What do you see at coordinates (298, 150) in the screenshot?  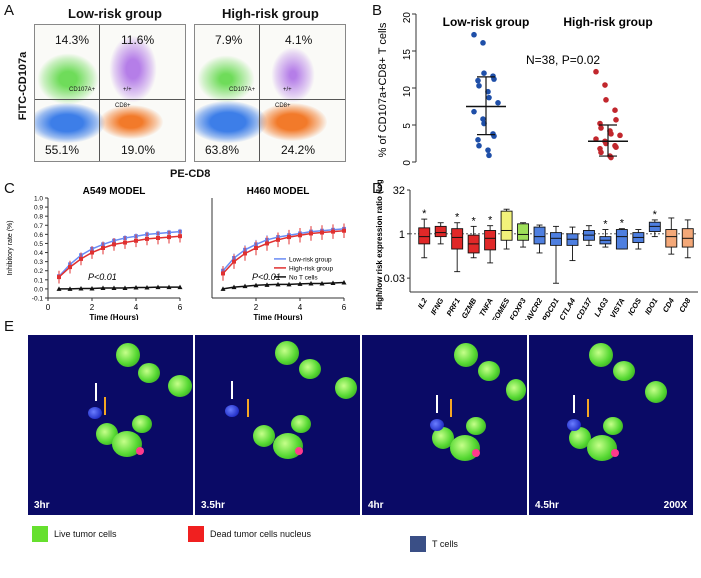 I see `pct-lower-right: 24.2%` at bounding box center [298, 150].